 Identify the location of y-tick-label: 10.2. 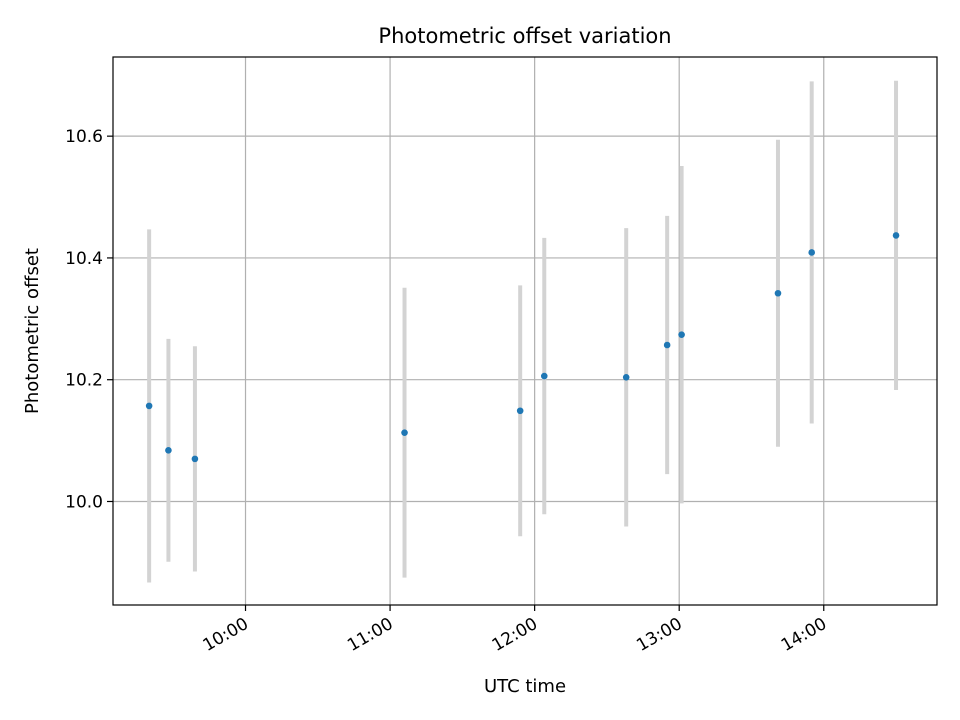
(84, 381).